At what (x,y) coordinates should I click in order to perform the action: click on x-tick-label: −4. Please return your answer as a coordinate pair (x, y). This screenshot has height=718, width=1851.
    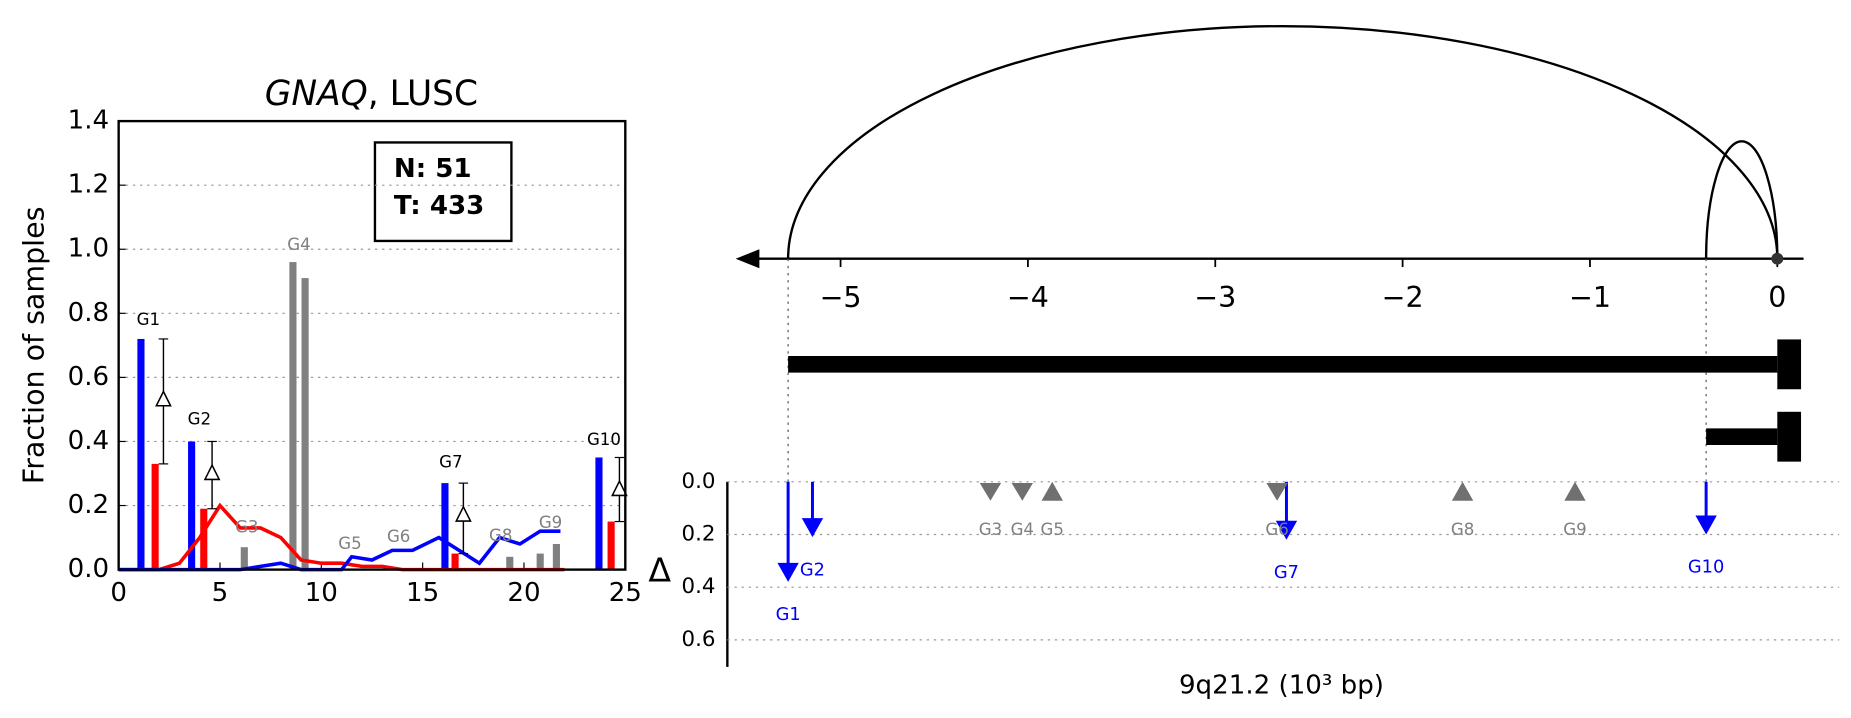
    Looking at the image, I should click on (1028, 297).